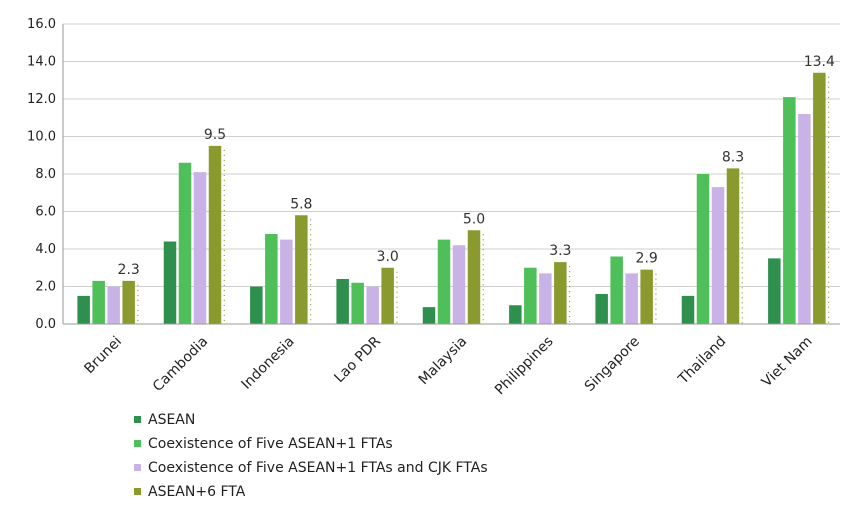 This screenshot has width=850, height=516. Describe the element at coordinates (103, 356) in the screenshot. I see `x-tick-label: Brunei` at that location.